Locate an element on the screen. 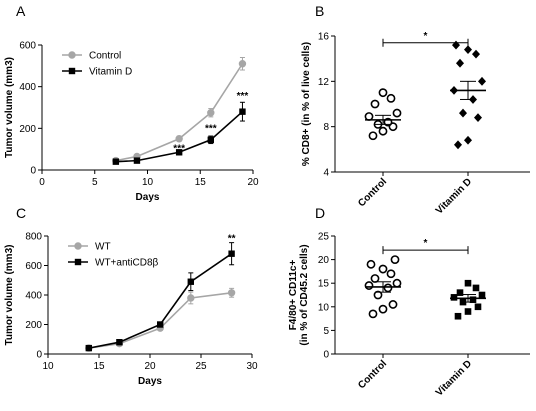 The height and width of the screenshot is (411, 536). category-label: Vitamin D is located at coordinates (454, 196).